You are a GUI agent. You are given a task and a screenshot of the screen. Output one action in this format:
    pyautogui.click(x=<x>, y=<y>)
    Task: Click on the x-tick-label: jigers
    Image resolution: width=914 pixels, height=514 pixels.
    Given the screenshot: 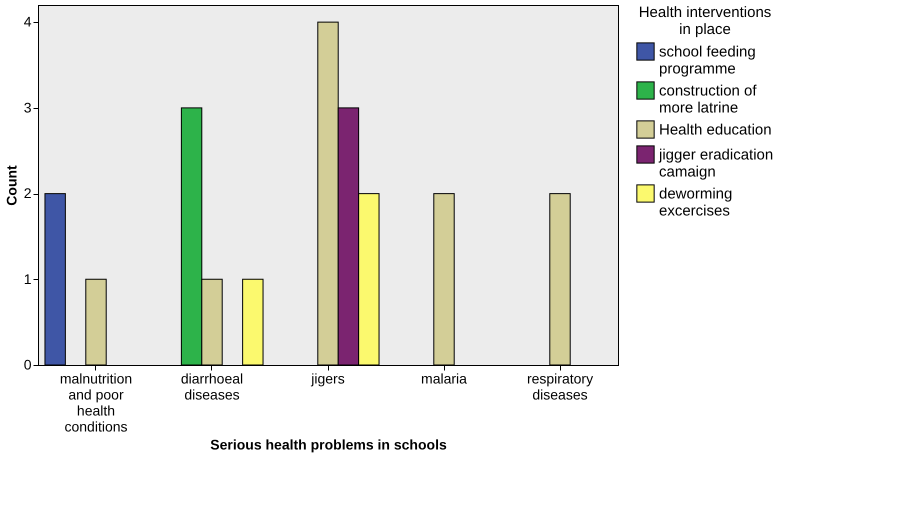 What is the action you would take?
    pyautogui.click(x=327, y=378)
    